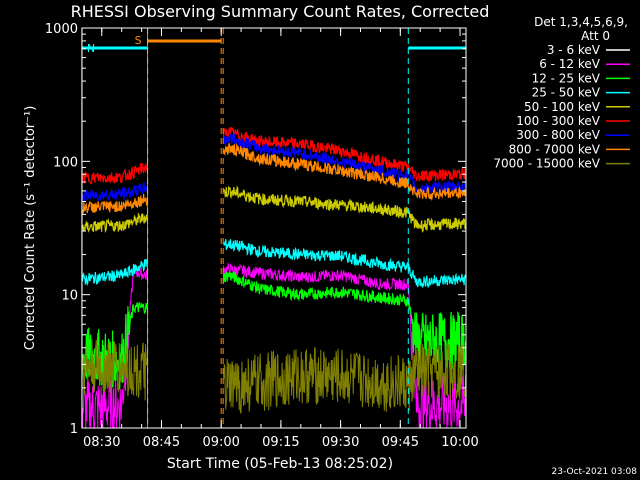  I want to click on flag-label-n: N, so click(91, 48).